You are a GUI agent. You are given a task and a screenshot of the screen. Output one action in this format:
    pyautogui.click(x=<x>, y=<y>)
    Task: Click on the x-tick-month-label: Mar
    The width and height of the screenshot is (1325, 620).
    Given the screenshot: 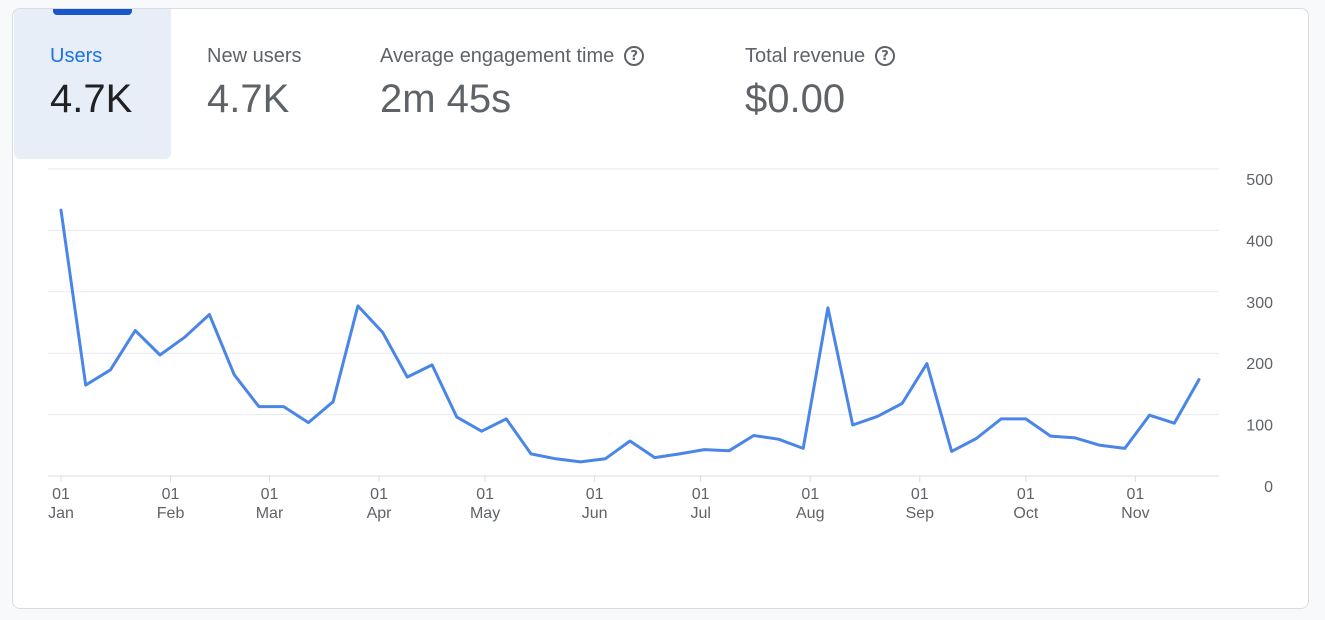 What is the action you would take?
    pyautogui.click(x=270, y=513)
    